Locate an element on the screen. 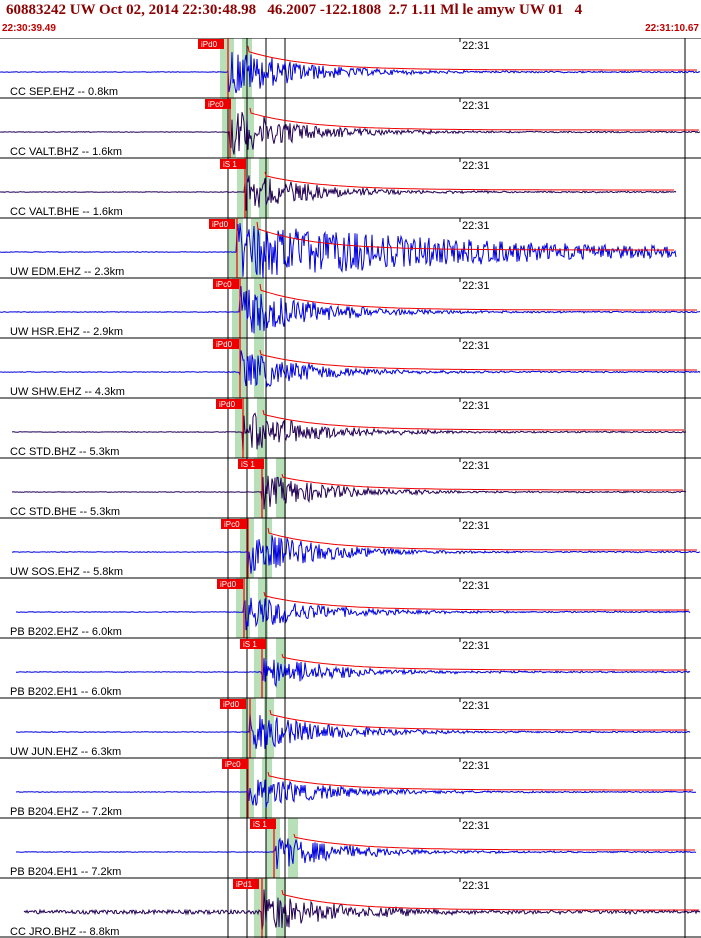 The width and height of the screenshot is (701, 938). station-label: CC VALT.BHE -- 1.6km is located at coordinates (66, 212).